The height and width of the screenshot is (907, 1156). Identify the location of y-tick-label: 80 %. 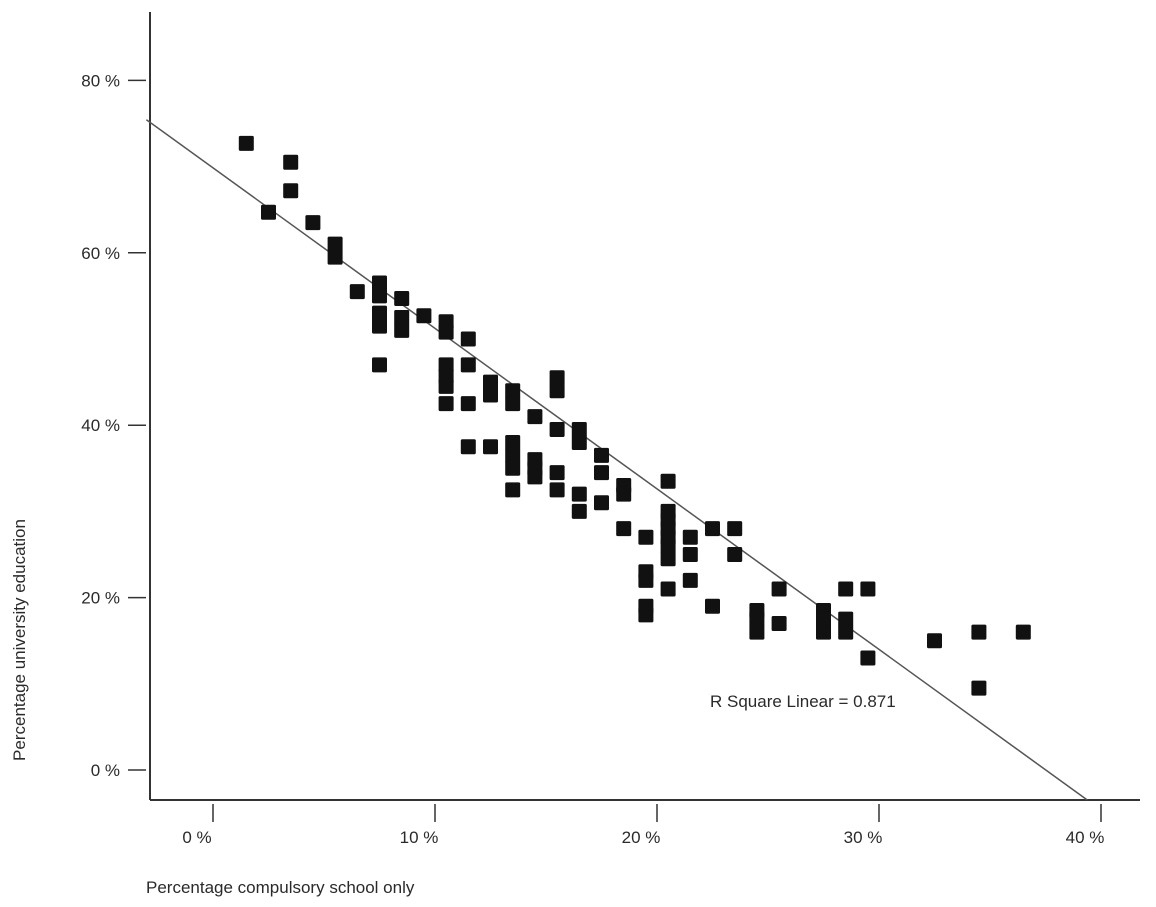
(100, 80).